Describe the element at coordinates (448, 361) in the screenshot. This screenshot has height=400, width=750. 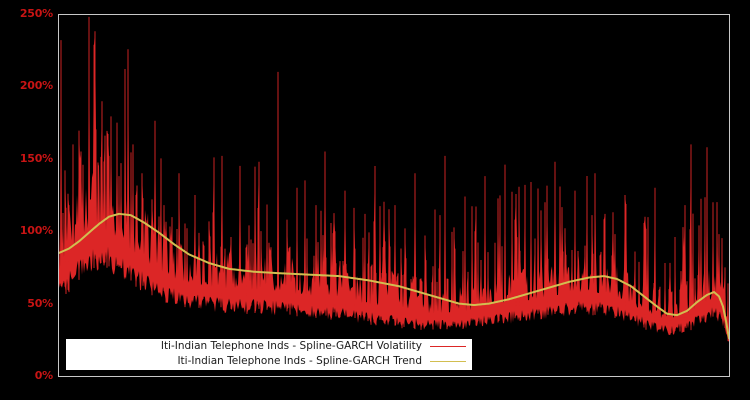
I see `legend-color-swatch-trend` at that location.